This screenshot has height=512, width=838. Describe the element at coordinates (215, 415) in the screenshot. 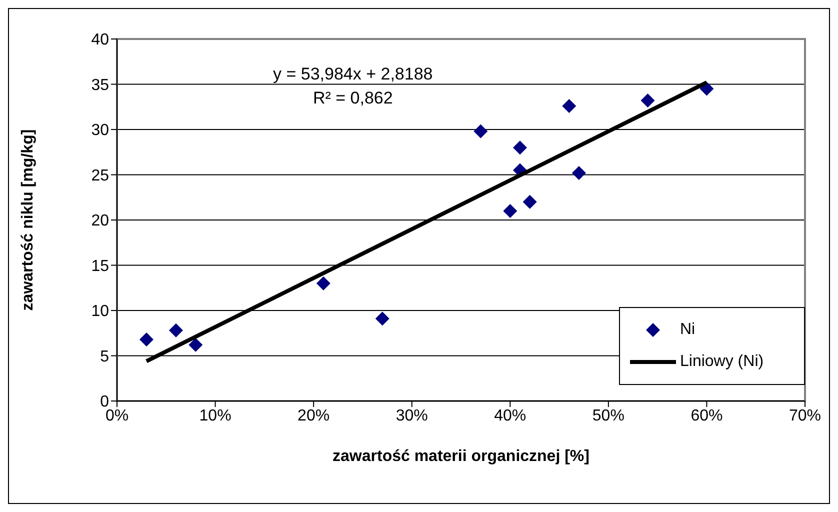

I see `x-tick-label: 10%` at that location.